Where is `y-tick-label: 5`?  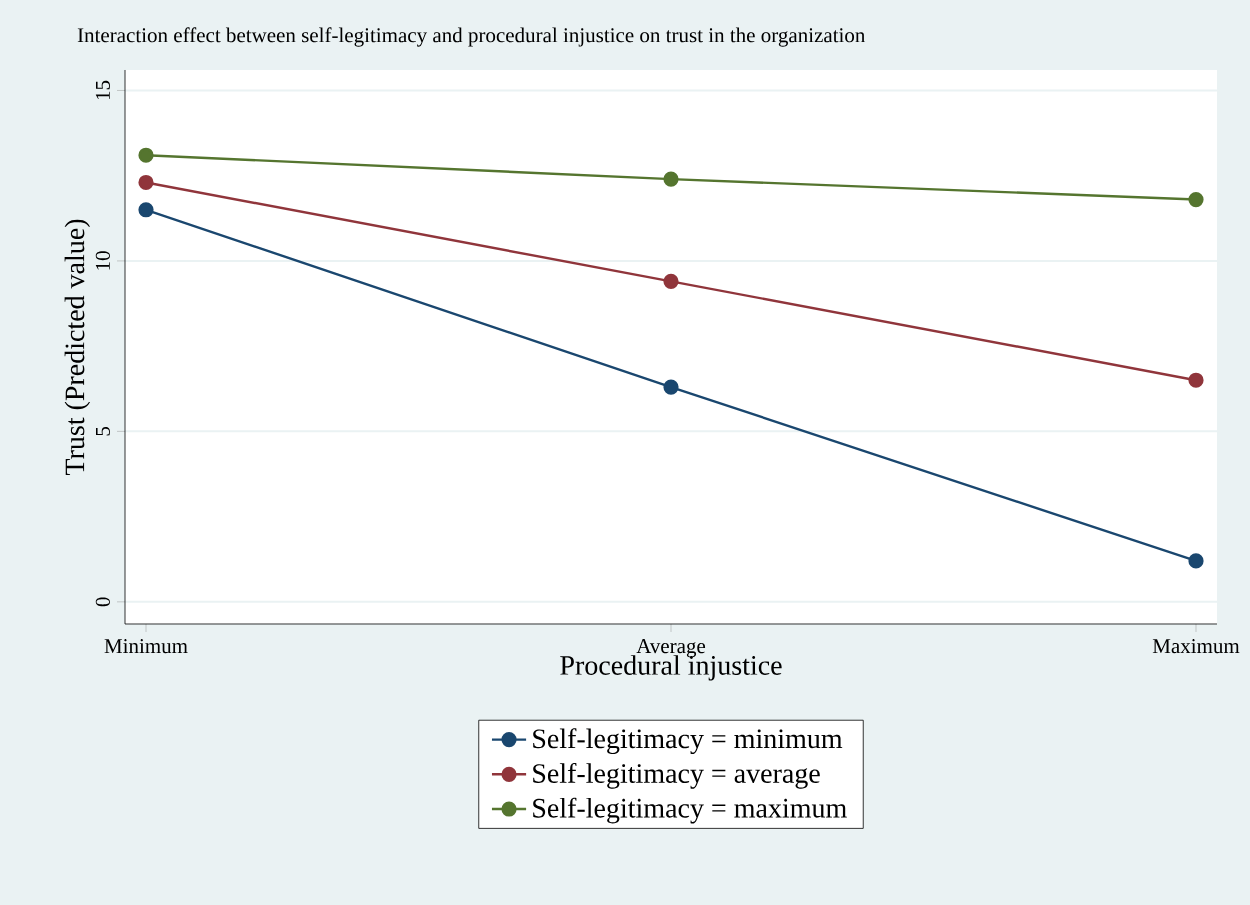 y-tick-label: 5 is located at coordinates (102, 431).